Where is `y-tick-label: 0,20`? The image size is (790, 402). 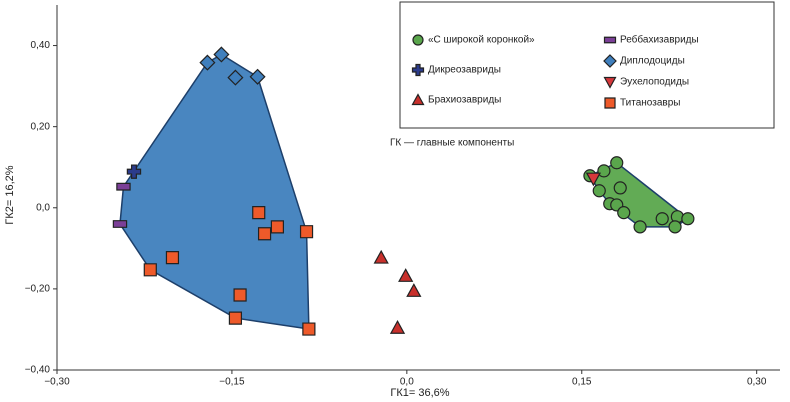 y-tick-label: 0,20 is located at coordinates (41, 126).